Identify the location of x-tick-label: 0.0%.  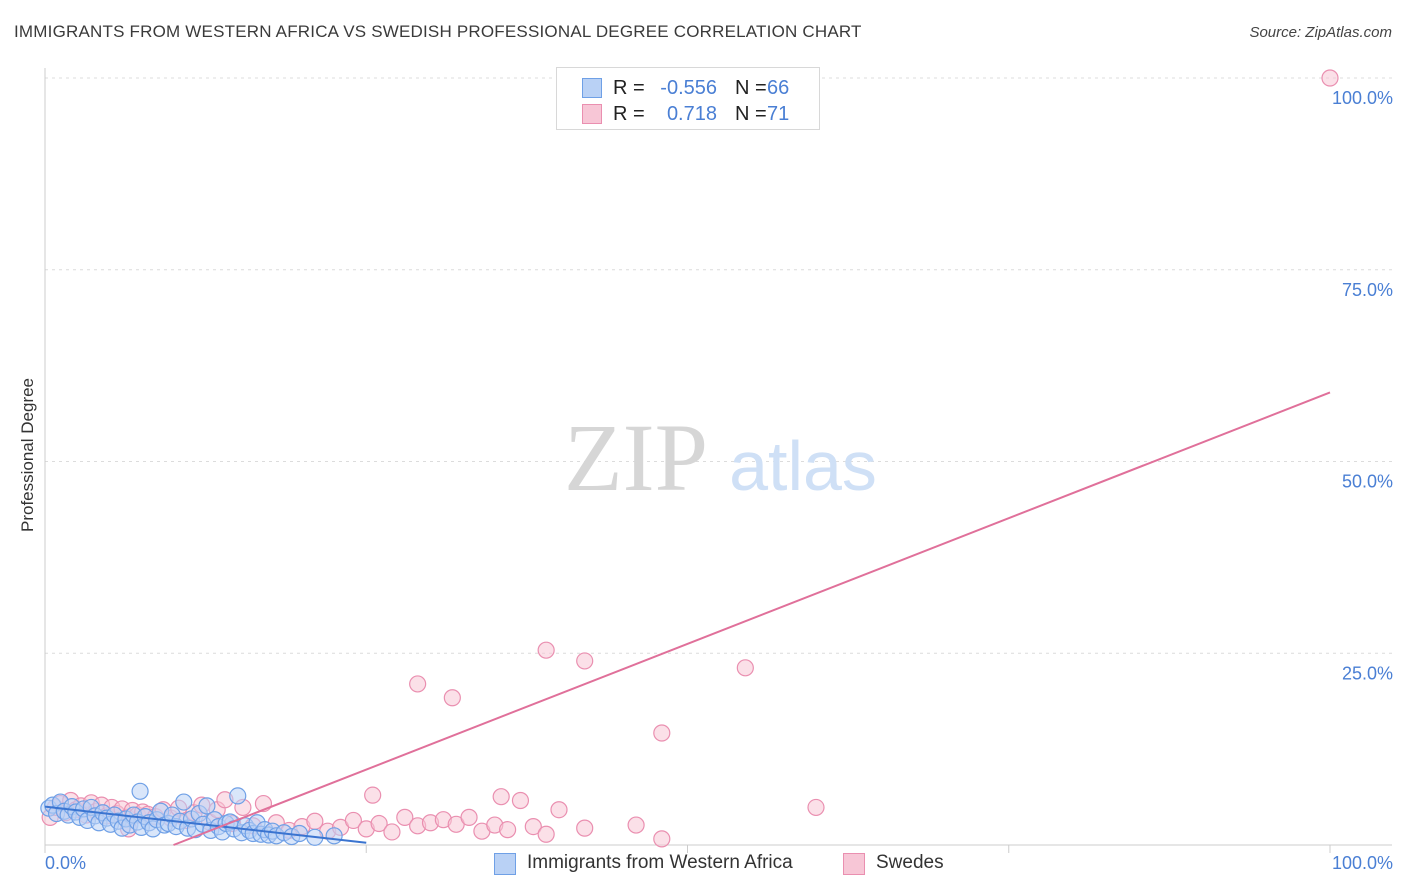
(65, 863).